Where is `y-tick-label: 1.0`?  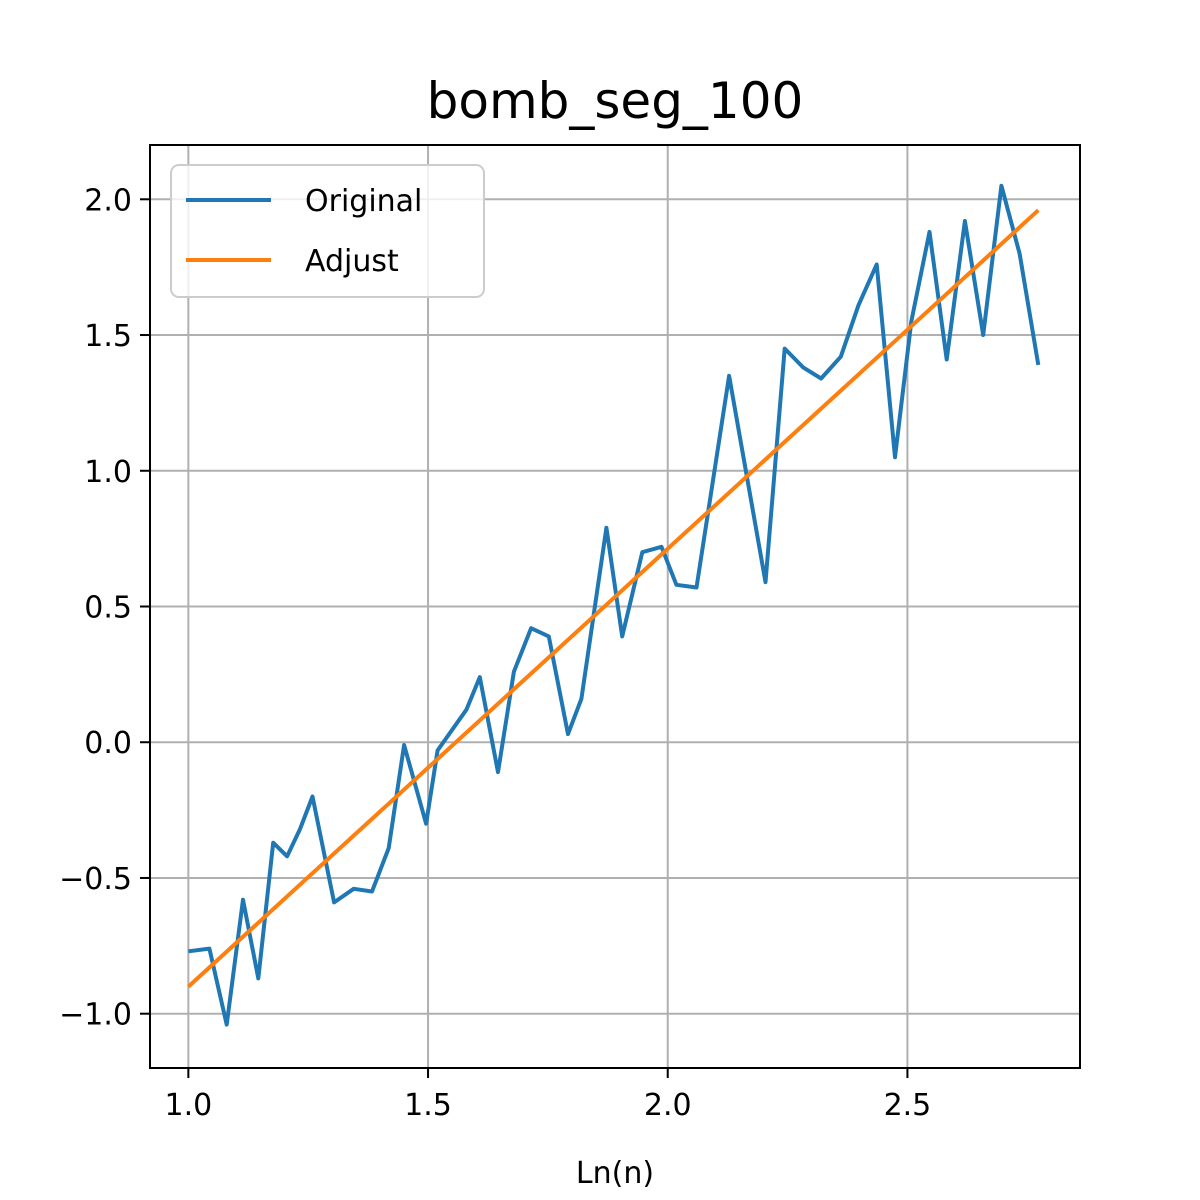 y-tick-label: 1.0 is located at coordinates (108, 472).